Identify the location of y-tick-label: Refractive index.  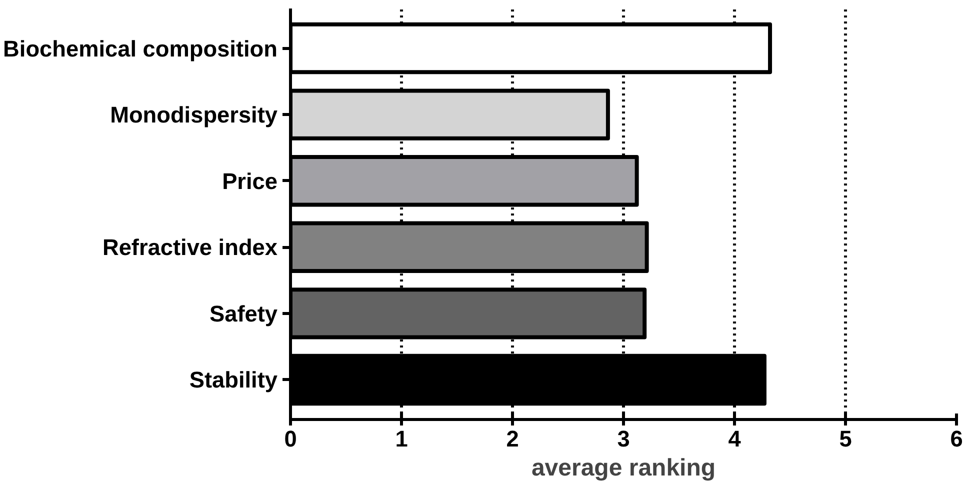
(190, 247).